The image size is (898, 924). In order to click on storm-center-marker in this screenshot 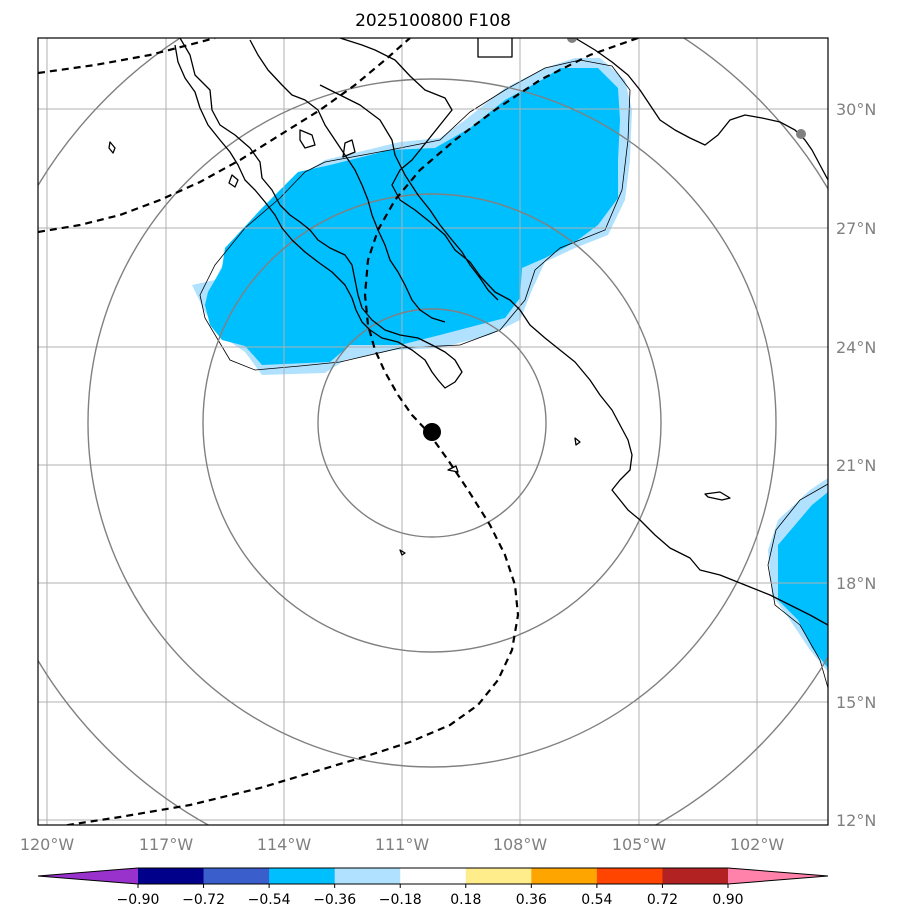, I will do `click(432, 432)`.